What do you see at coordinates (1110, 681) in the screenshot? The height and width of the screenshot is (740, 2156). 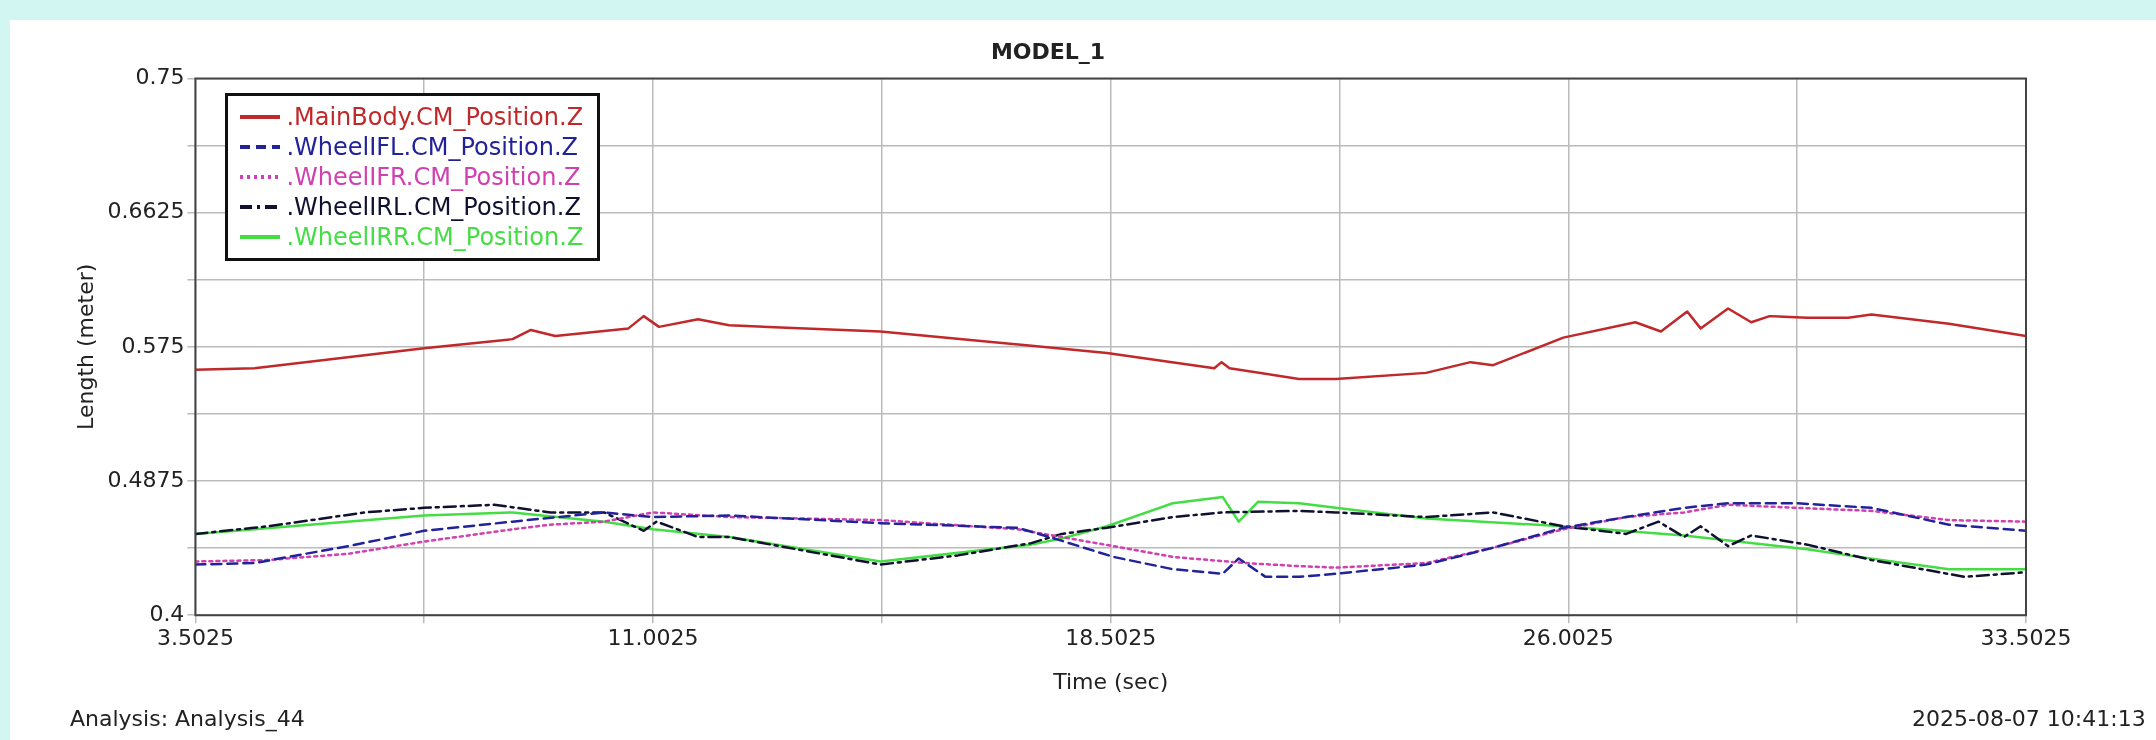 I see `x-axis-title: Time (sec)` at bounding box center [1110, 681].